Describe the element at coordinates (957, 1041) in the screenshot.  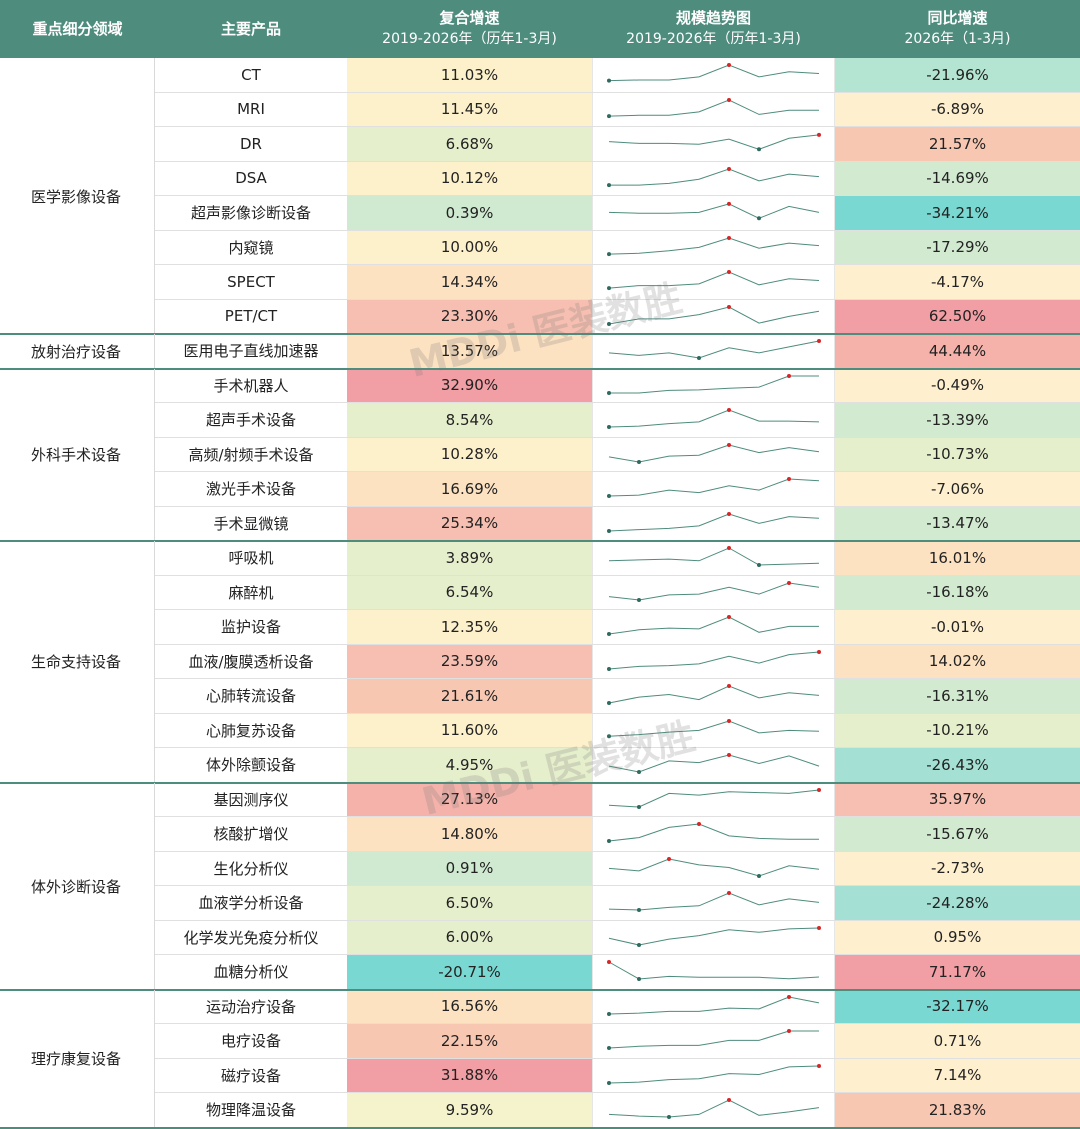
I see `yoy-value: 0.71%` at that location.